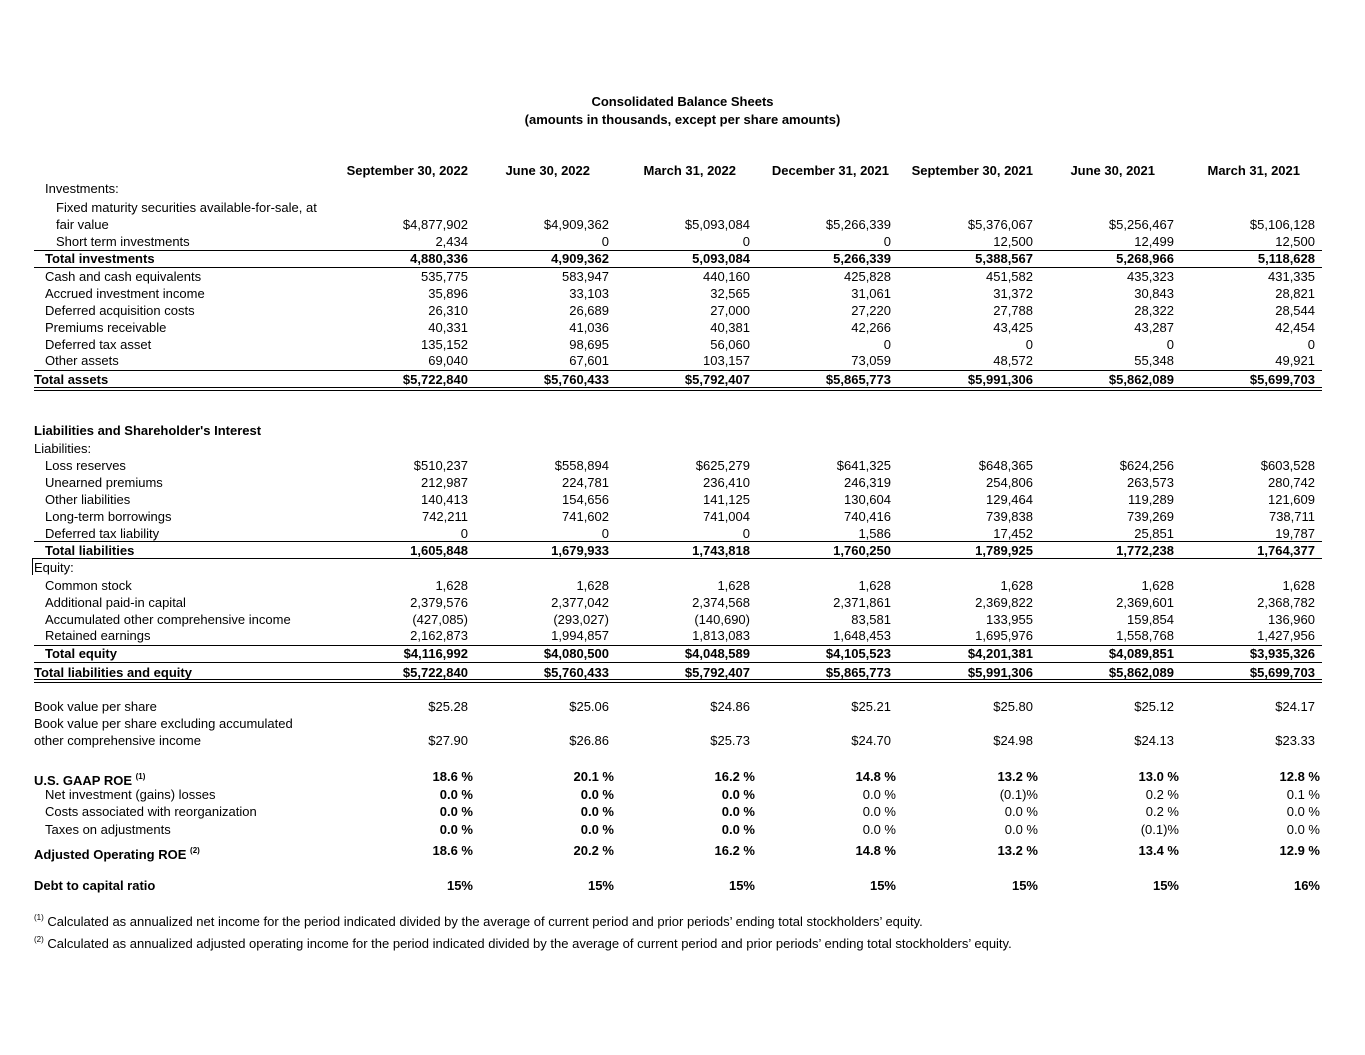 This screenshot has height=1055, width=1365. What do you see at coordinates (730, 740) in the screenshot?
I see `cell-value: $25.73` at bounding box center [730, 740].